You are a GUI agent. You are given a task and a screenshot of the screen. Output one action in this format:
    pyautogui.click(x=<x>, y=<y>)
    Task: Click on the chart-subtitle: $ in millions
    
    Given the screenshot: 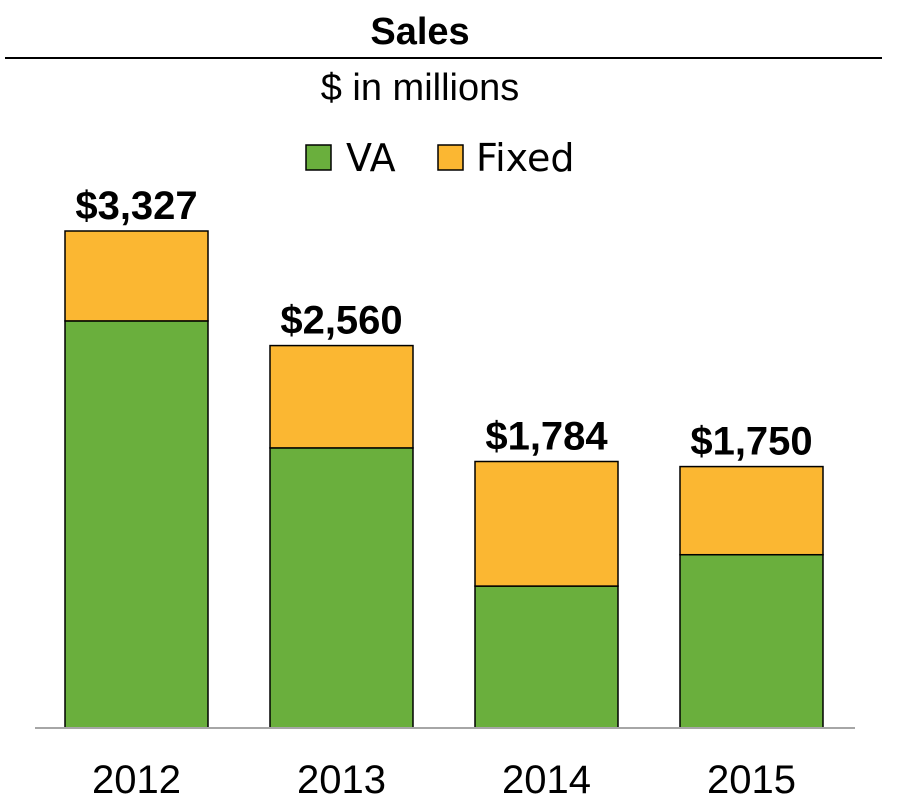 What is the action you would take?
    pyautogui.click(x=420, y=88)
    